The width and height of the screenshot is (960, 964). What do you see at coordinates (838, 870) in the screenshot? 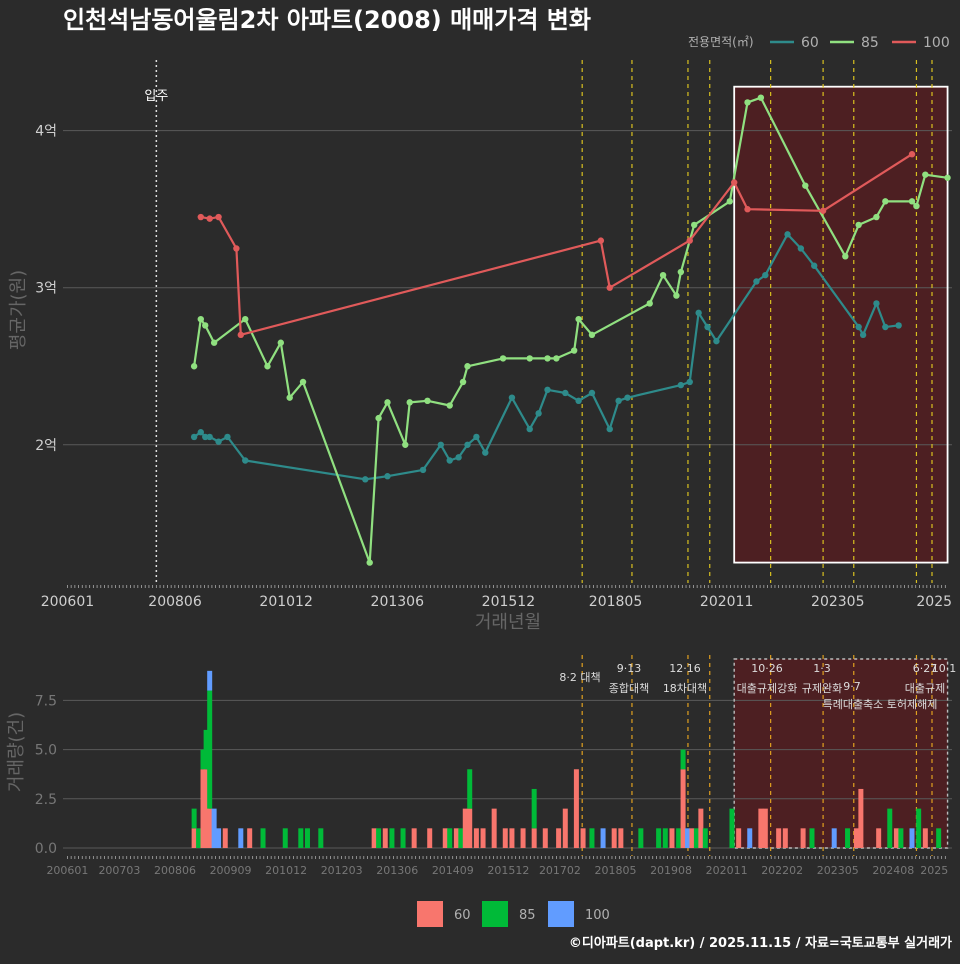
I see `x-tick-label: 202305` at bounding box center [838, 870].